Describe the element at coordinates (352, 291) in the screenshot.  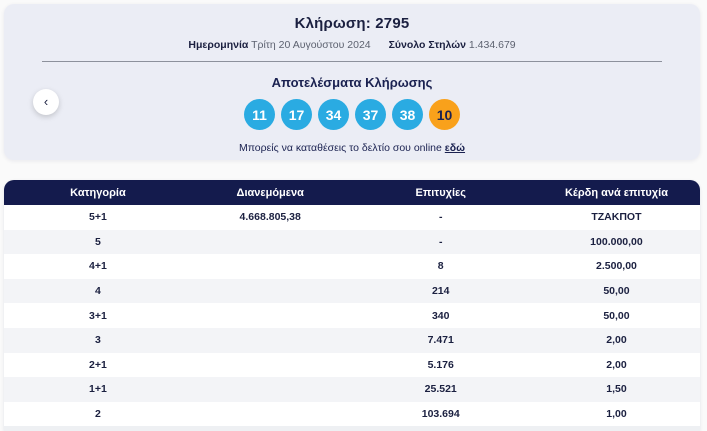
I see `table-row: 4 214 50,00` at that location.